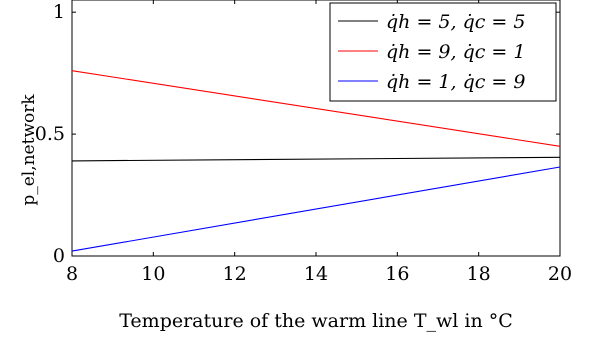 The height and width of the screenshot is (337, 589). I want to click on y-axis-label: p_el,network, so click(29, 150).